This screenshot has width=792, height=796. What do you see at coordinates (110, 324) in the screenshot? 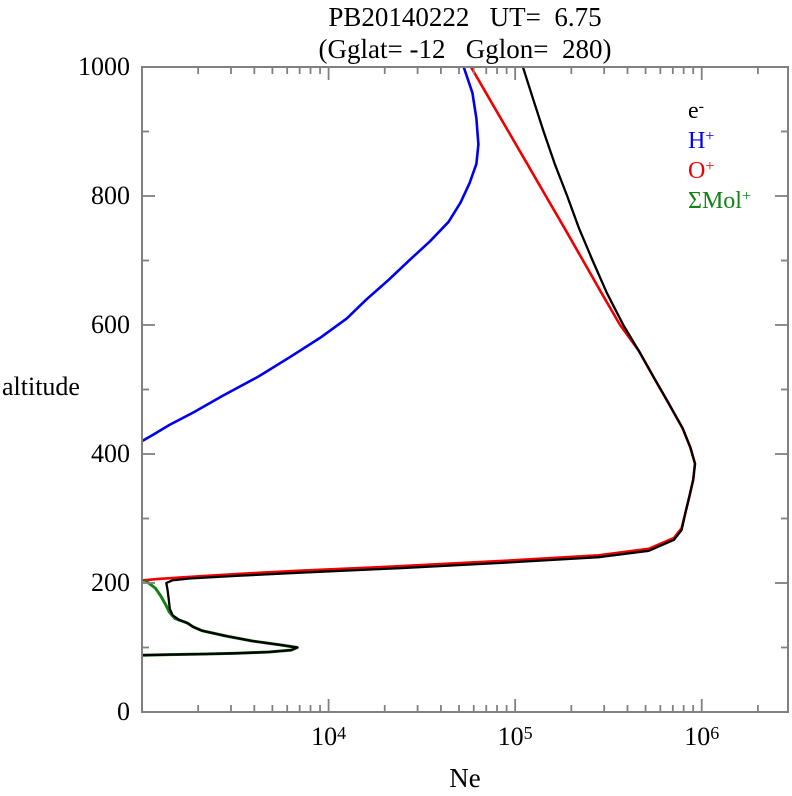
I see `y-tick-label-600: 600` at bounding box center [110, 324].